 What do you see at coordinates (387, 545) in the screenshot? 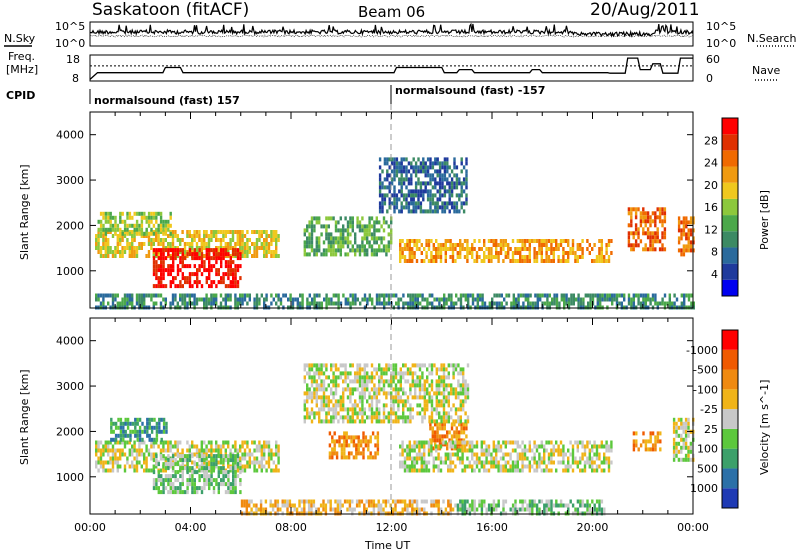
I see `velocity-xlabel: Time UT` at bounding box center [387, 545].